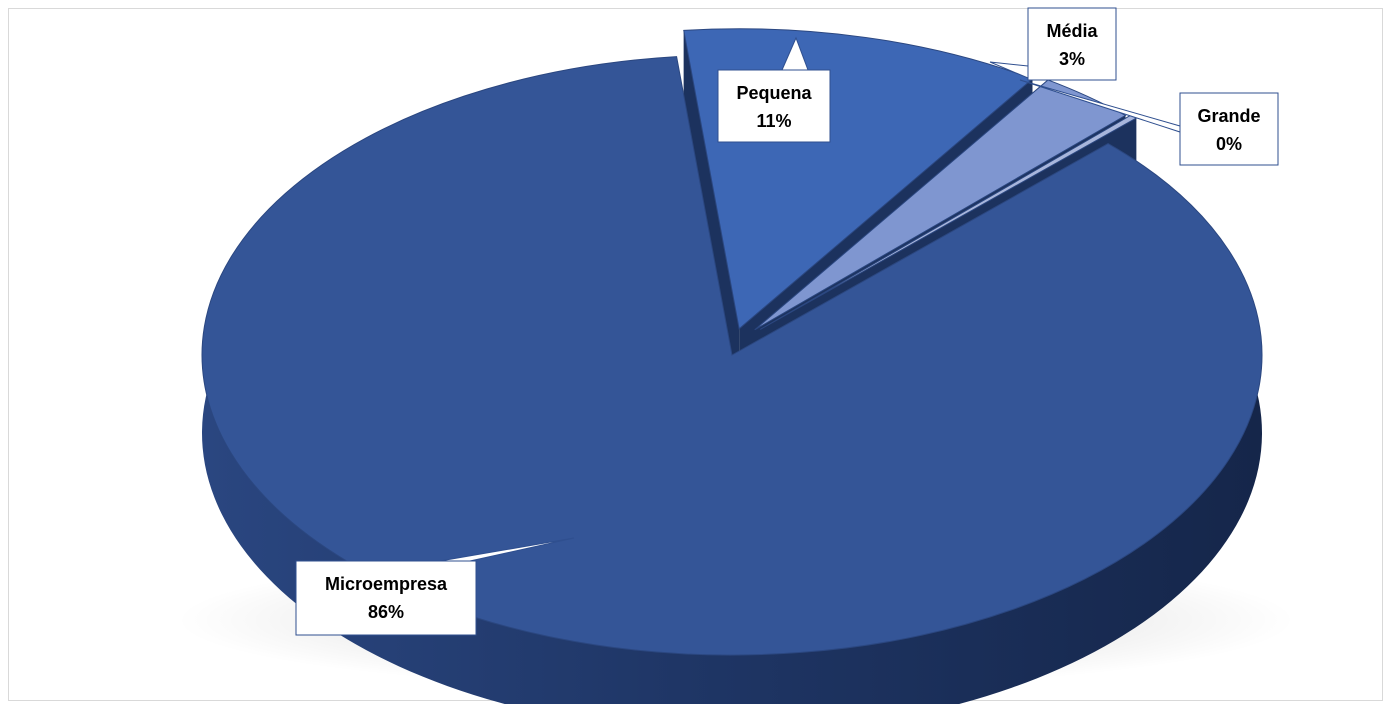  What do you see at coordinates (1072, 31) in the screenshot?
I see `label-category: Média` at bounding box center [1072, 31].